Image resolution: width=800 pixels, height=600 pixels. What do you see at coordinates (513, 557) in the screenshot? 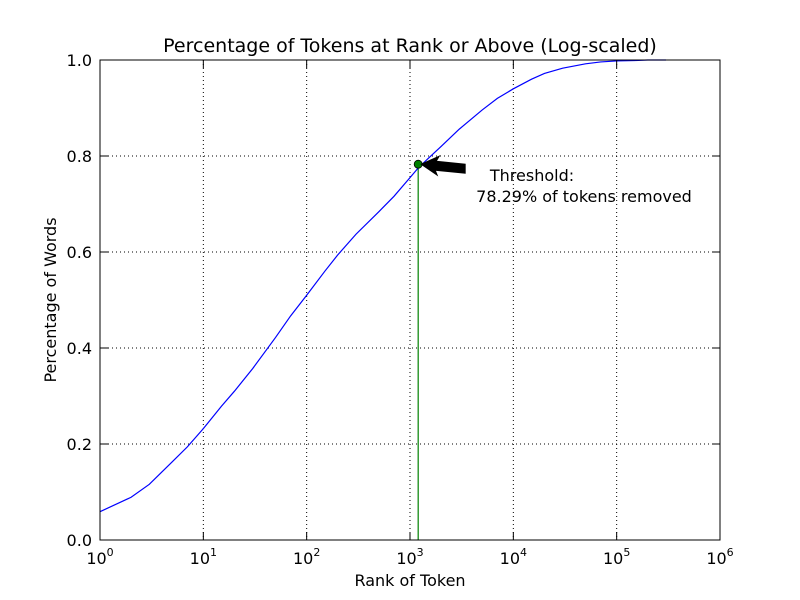
I see `x-tick-label: 10⁴` at bounding box center [513, 557].